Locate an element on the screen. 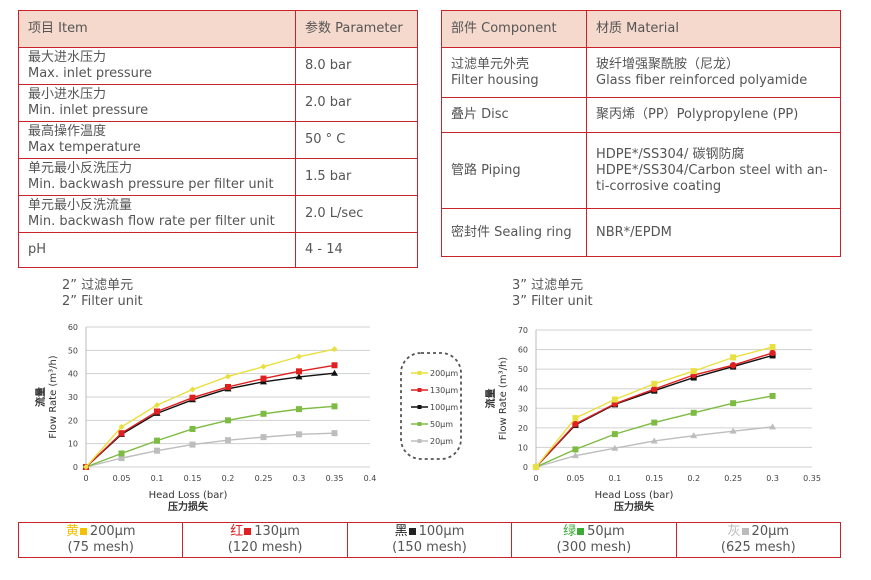 This screenshot has width=871, height=580. label-en: Min. backwash pressure per filter unit is located at coordinates (151, 184).